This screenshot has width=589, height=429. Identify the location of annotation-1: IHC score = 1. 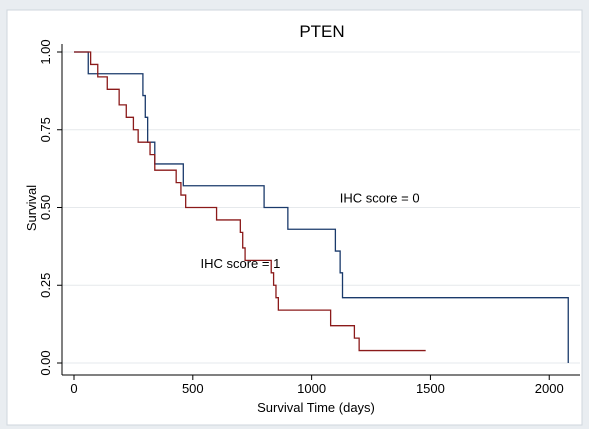
(241, 263).